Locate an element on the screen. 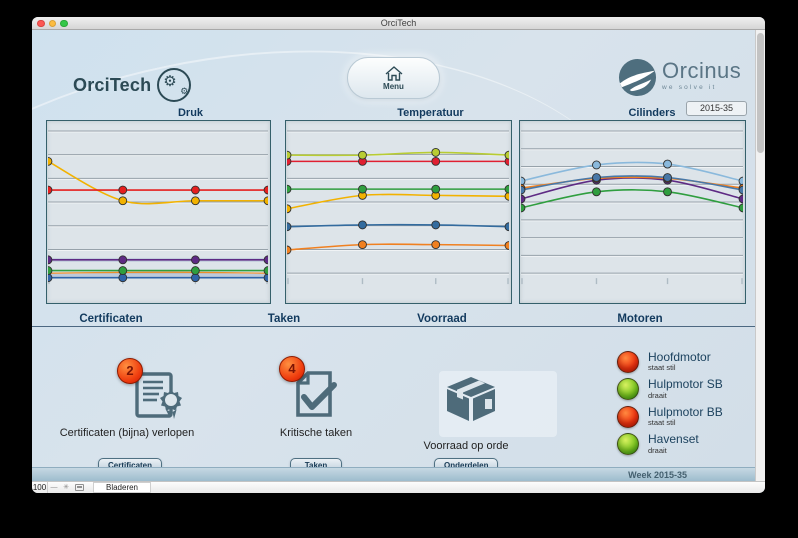  zoom-out-icon: — is located at coordinates (54, 487).